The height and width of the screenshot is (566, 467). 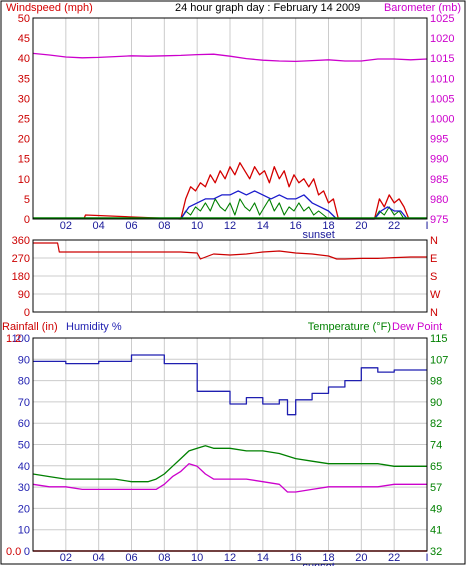 What do you see at coordinates (439, 339) in the screenshot?
I see `y-tick-label-right: 115` at bounding box center [439, 339].